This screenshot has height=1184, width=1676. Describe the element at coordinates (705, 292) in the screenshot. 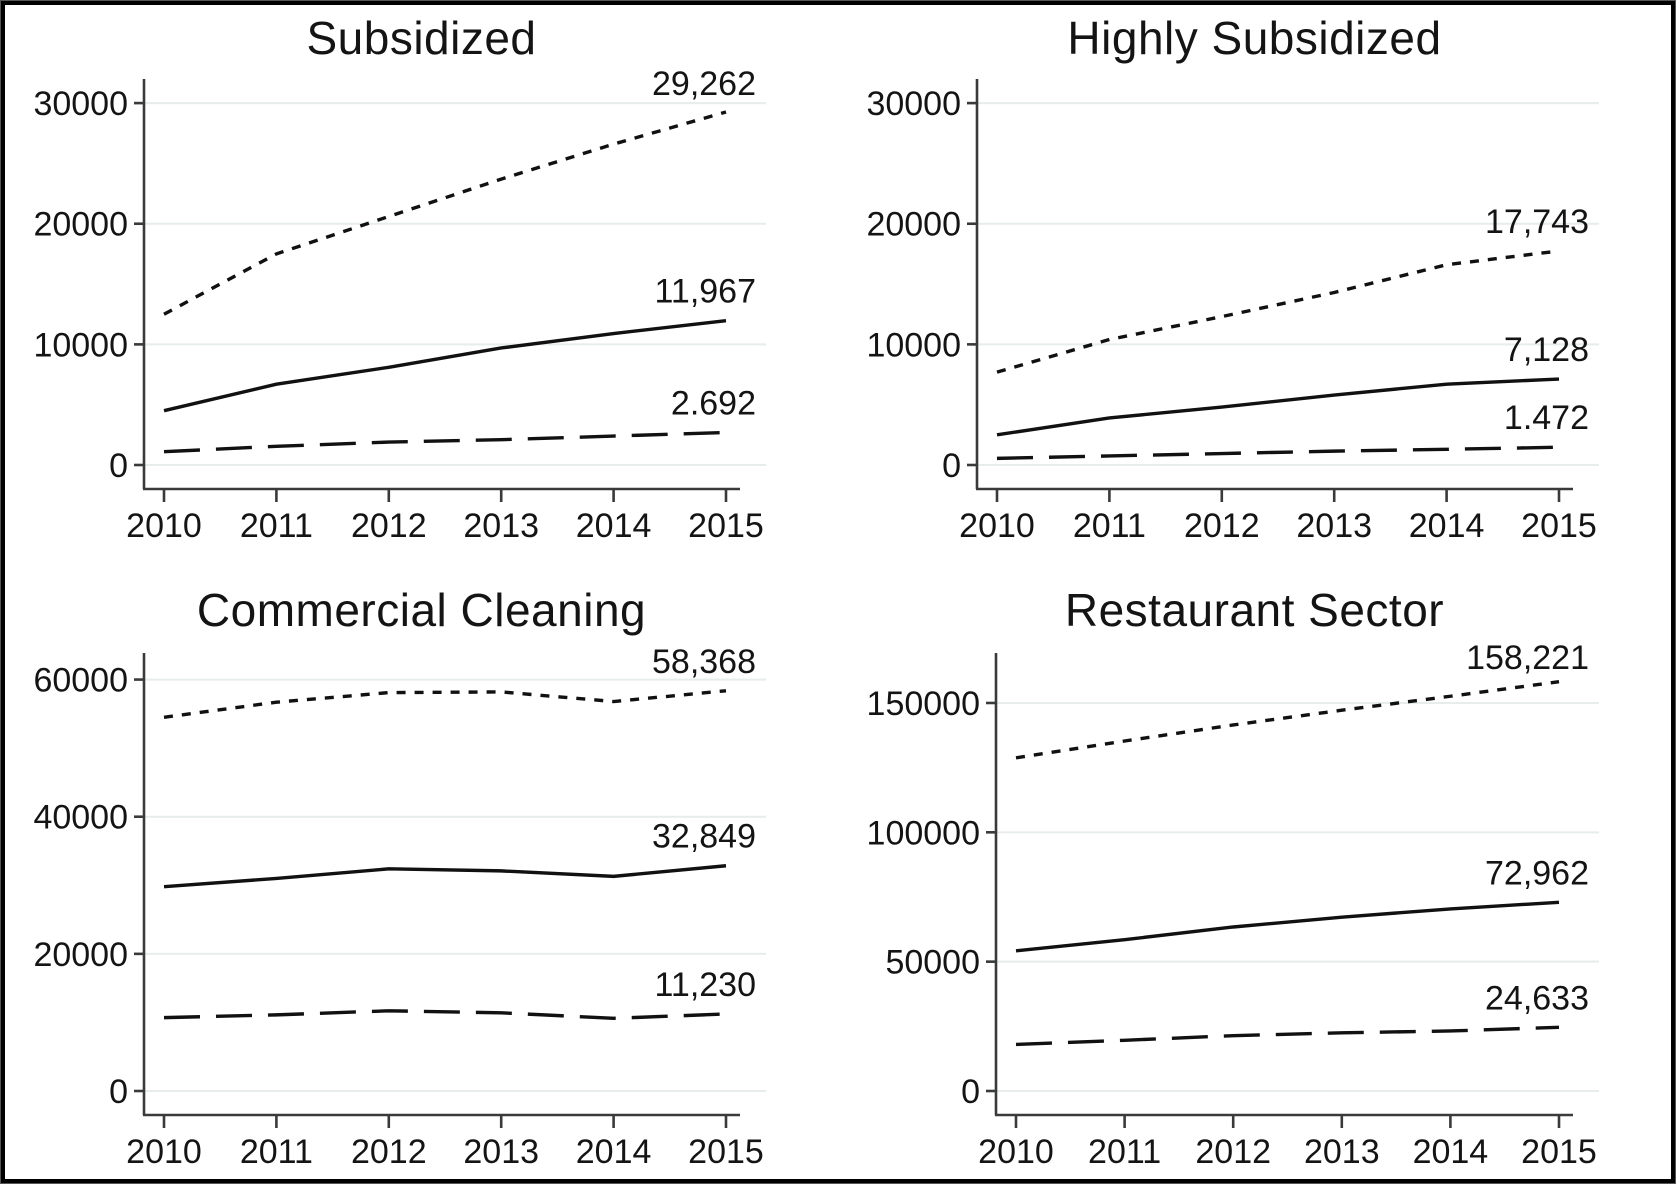

I see `series-end-label: 11,967` at that location.